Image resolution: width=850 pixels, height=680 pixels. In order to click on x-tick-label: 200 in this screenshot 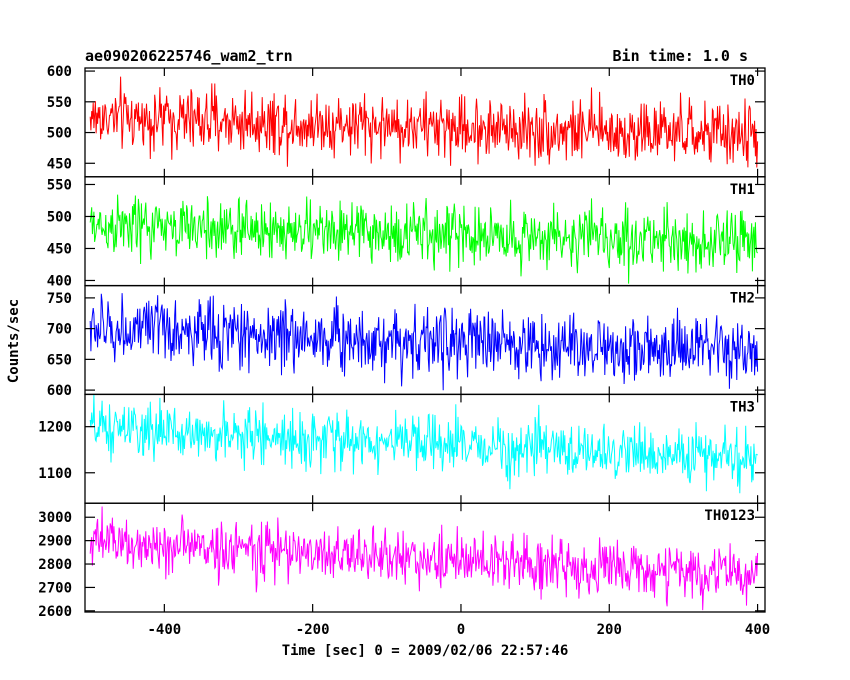, I will do `click(609, 630)`.